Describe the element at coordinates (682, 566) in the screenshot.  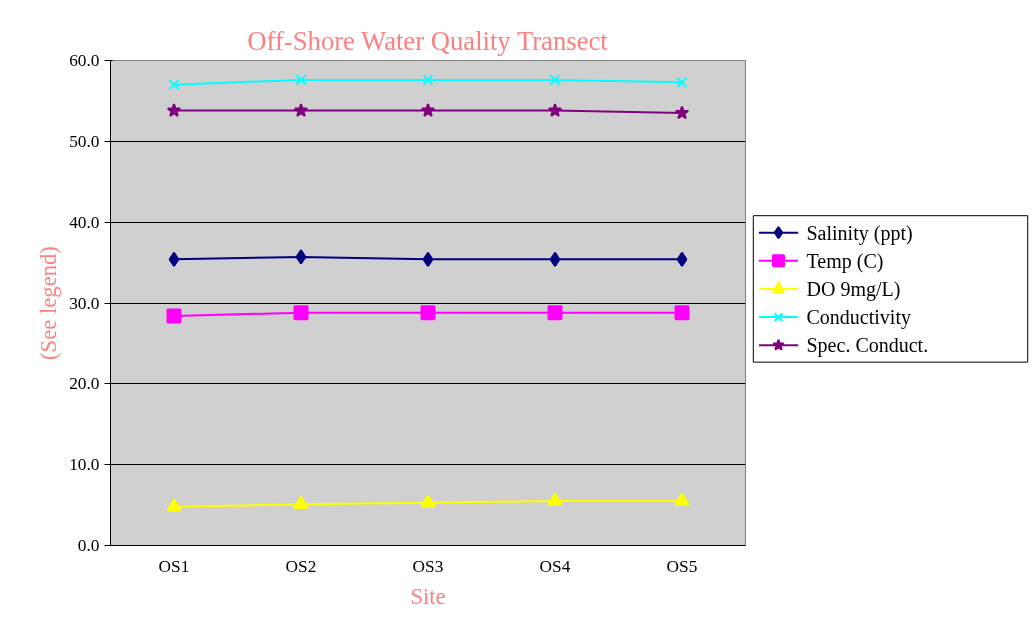
I see `x-tick-label: OS5` at that location.